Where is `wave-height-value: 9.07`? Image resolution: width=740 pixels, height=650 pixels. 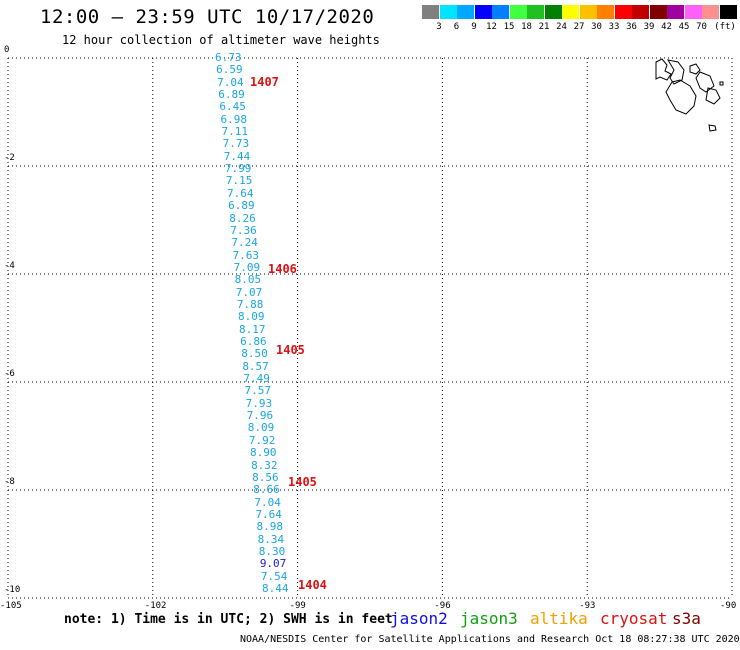
wave-height-value: 9.07 is located at coordinates (273, 564).